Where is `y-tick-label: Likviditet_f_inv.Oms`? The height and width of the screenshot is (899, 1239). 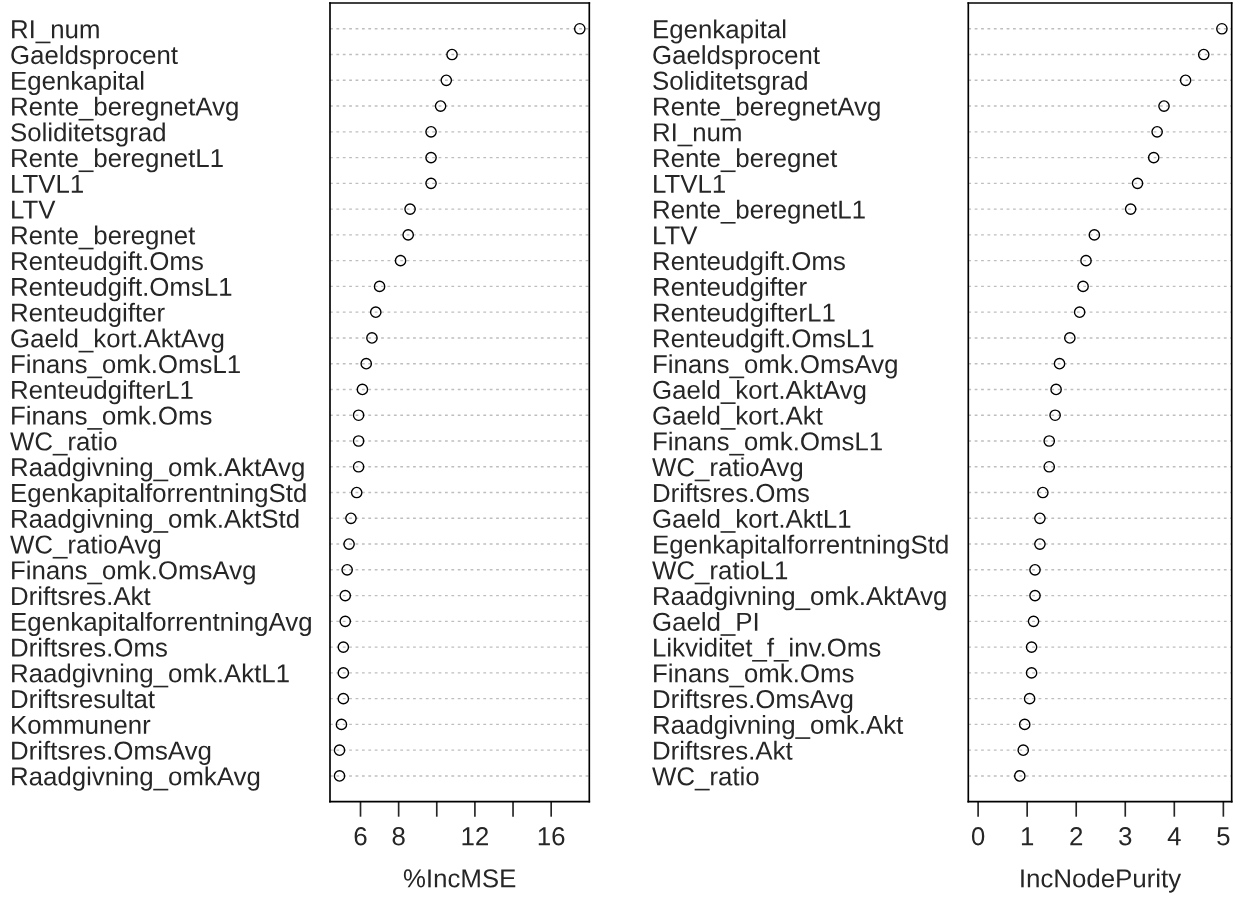
y-tick-label: Likviditet_f_inv.Oms is located at coordinates (767, 649).